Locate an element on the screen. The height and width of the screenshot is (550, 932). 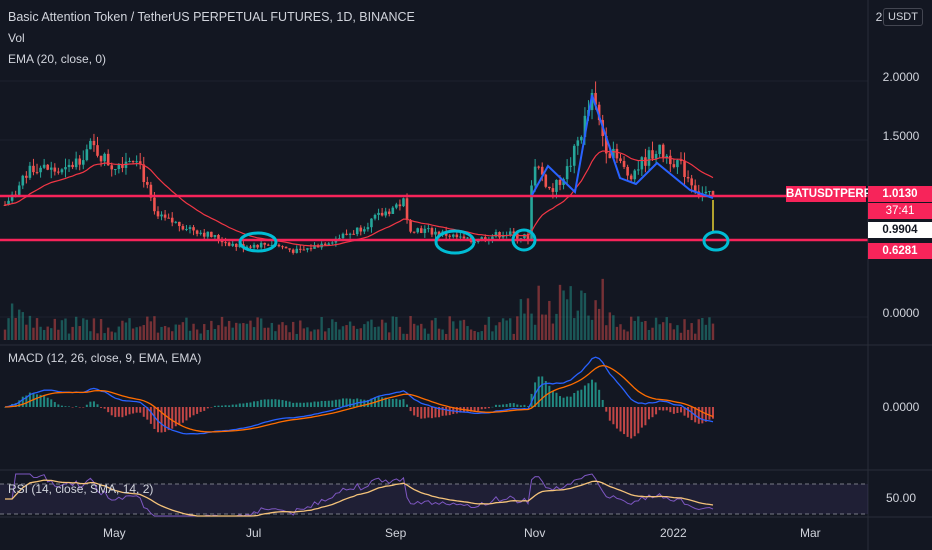
rsi-legend: RSI (14, close, SMA, 14, 2) is located at coordinates (81, 489).